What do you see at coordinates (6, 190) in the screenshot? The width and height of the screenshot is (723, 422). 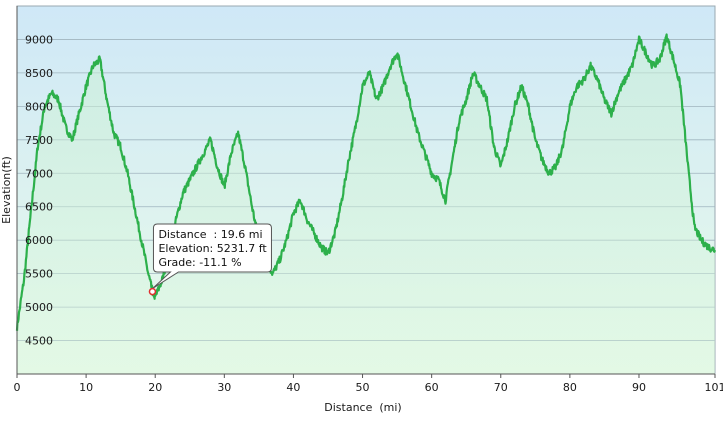 I see `y-axis-title: Elevation(ft)` at bounding box center [6, 190].